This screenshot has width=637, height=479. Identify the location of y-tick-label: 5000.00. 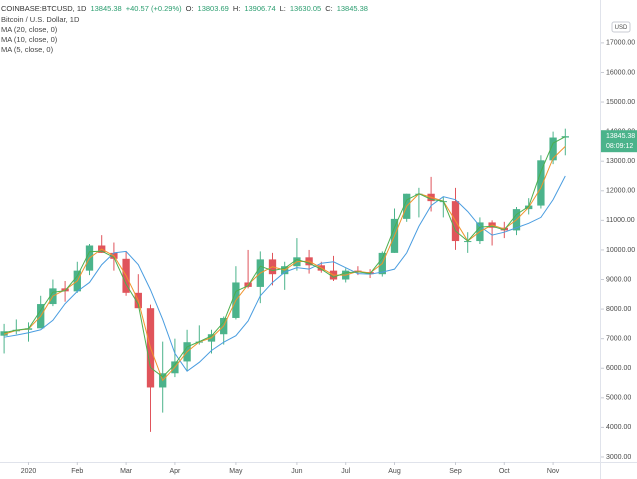
(618, 398).